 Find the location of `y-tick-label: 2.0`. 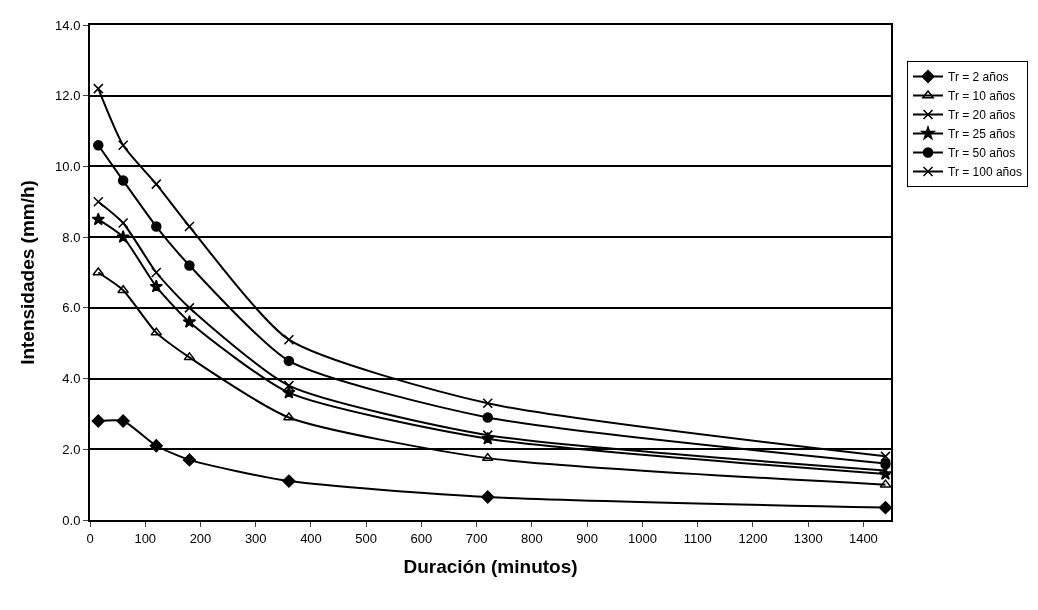

y-tick-label: 2.0 is located at coordinates (71, 449).